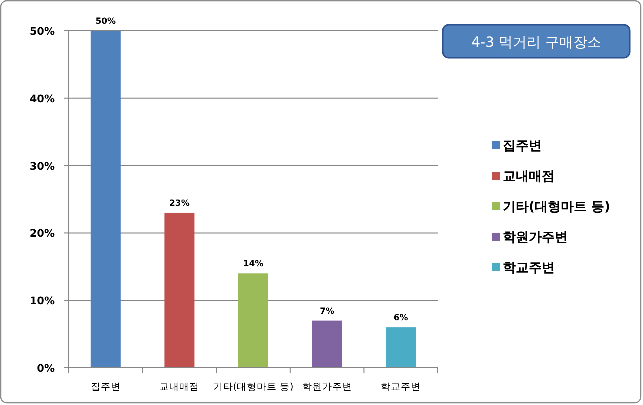 This screenshot has height=405, width=643. Describe the element at coordinates (253, 387) in the screenshot. I see `x-tick-label: 기타(대형마트 등)` at that location.